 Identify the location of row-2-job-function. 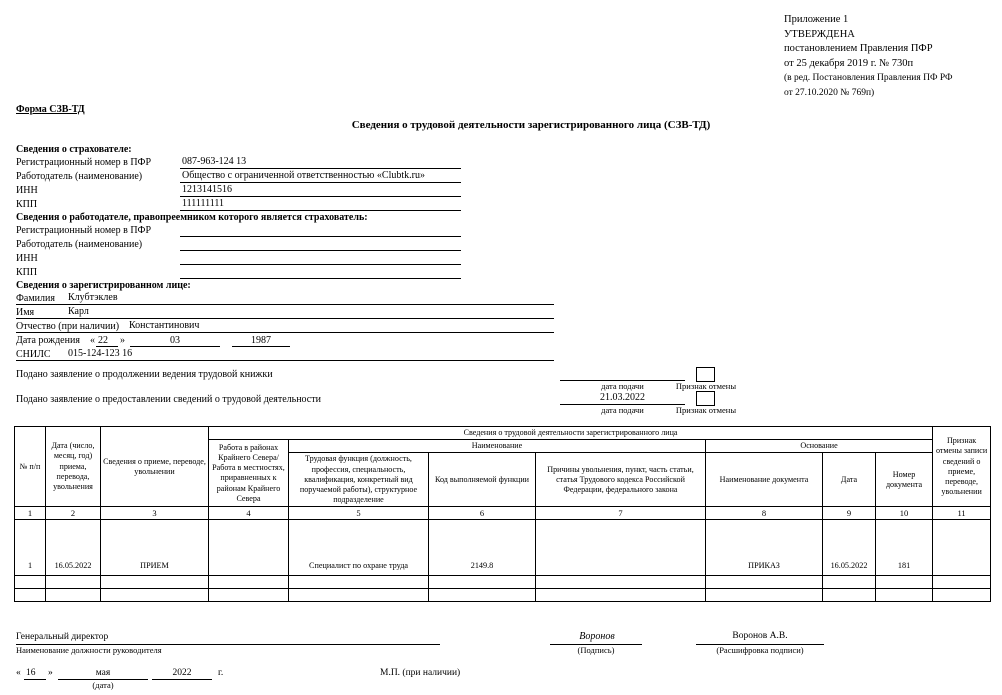
(358, 582).